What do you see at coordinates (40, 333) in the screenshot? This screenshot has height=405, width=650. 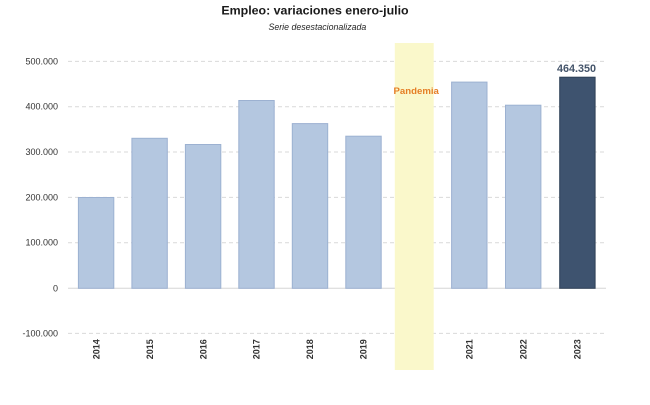 I see `svg-text: -100.000` at bounding box center [40, 333].